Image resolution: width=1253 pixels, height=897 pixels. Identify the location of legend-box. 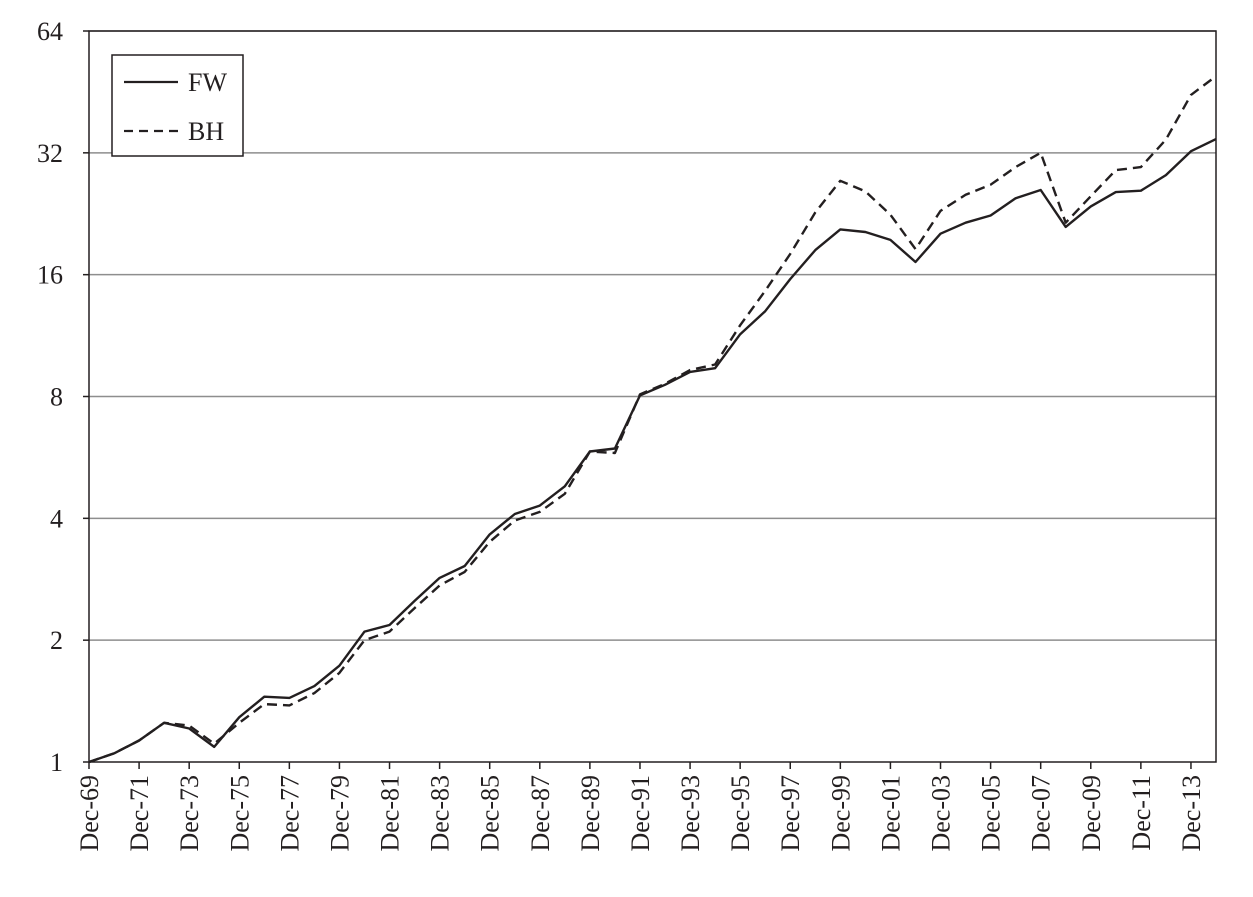
(177, 105).